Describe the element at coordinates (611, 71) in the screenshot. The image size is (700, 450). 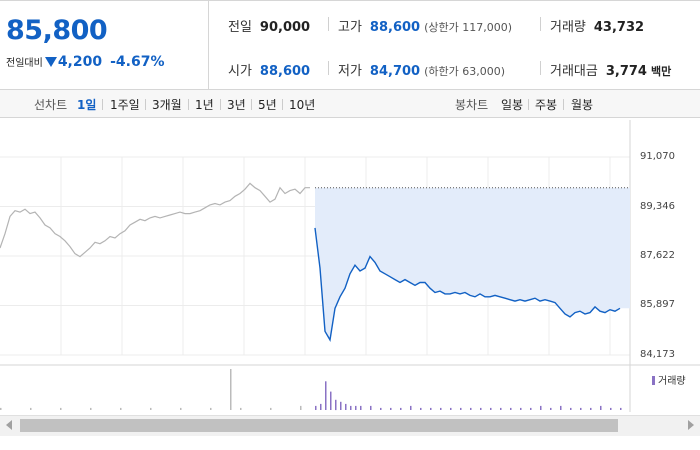
I see `trade-amount: 거래대금 3,774 백만` at that location.